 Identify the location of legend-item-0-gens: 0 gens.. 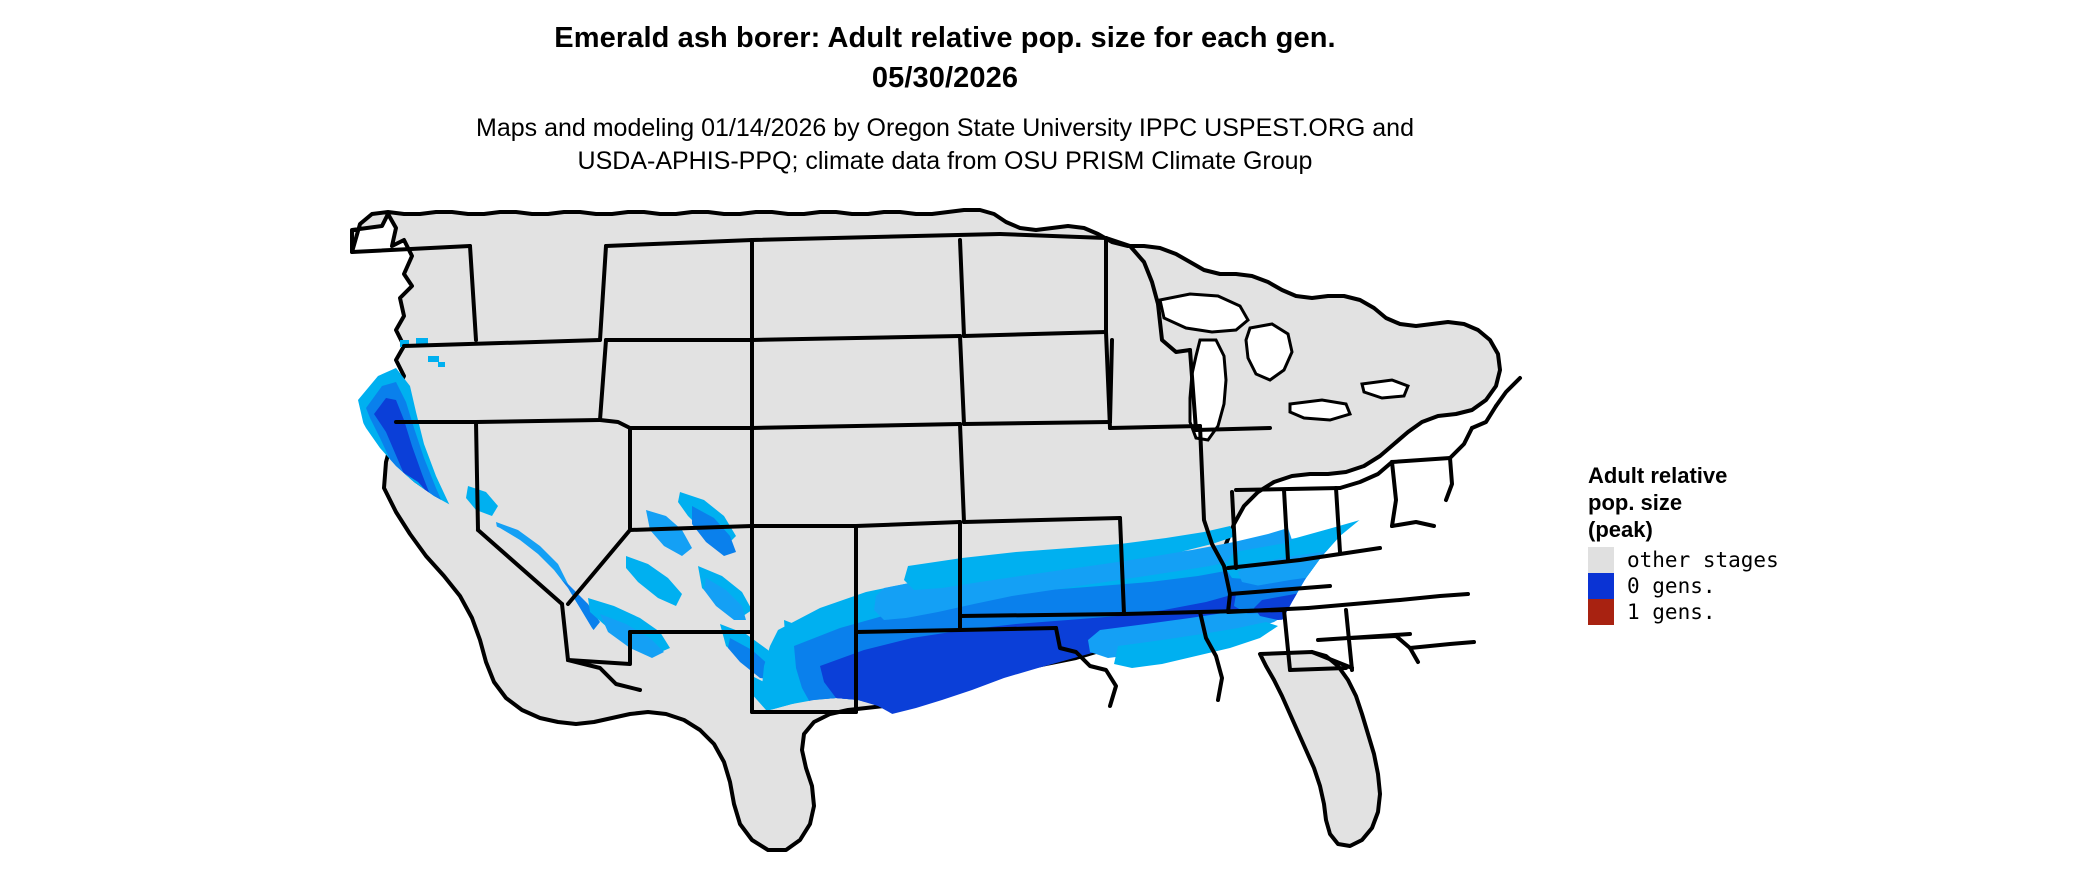
(1738, 586).